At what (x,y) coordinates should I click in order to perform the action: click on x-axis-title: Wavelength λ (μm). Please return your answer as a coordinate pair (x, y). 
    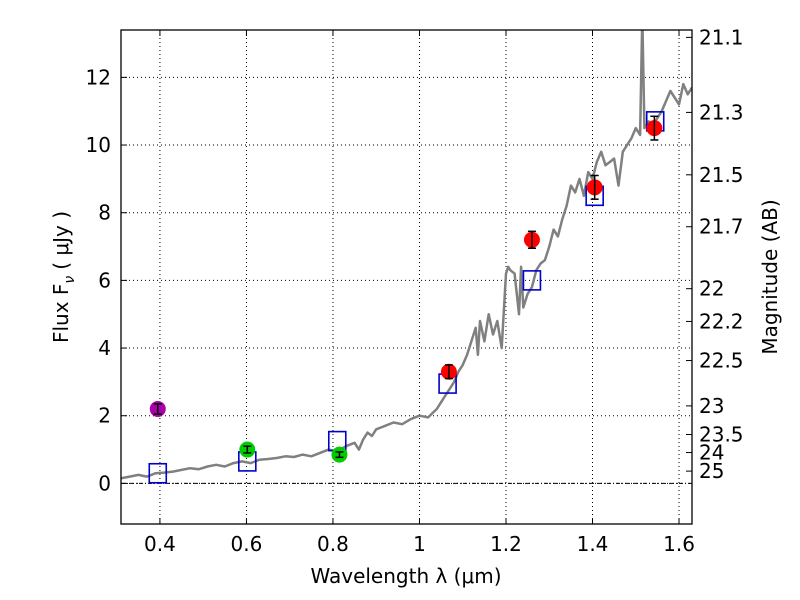
    Looking at the image, I should click on (405, 576).